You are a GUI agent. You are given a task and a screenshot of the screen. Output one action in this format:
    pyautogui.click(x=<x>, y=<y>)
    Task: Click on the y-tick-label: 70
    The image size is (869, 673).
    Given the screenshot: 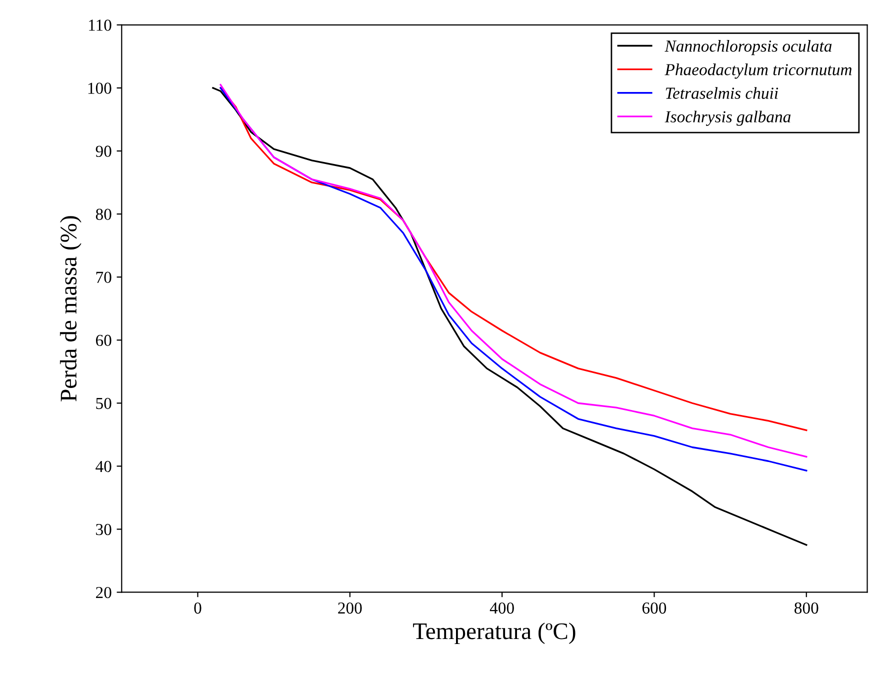 What is the action you would take?
    pyautogui.click(x=104, y=277)
    